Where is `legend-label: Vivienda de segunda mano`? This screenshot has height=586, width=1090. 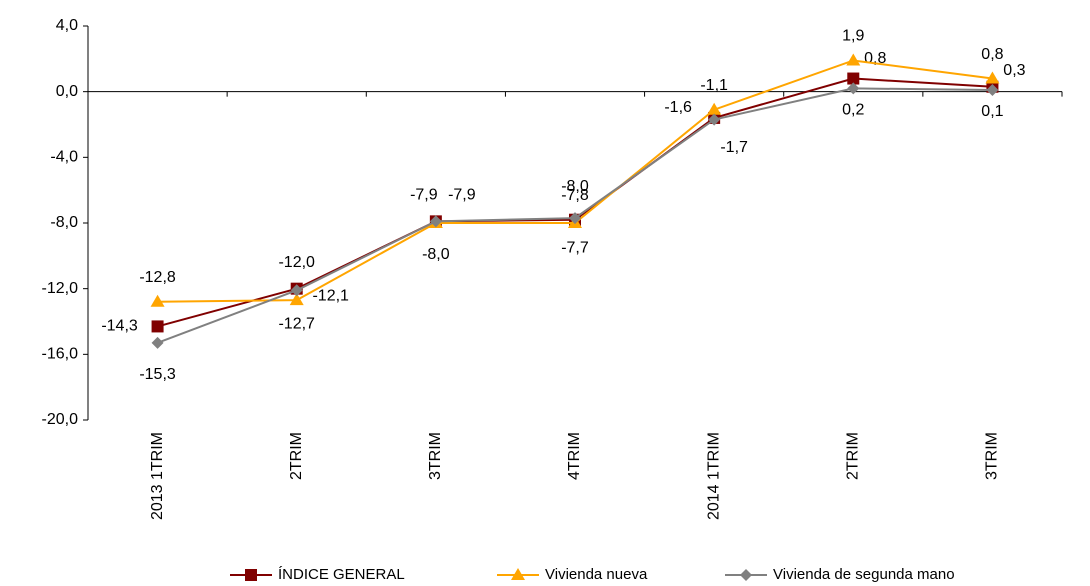
legend-label: Vivienda de segunda mano is located at coordinates (864, 574).